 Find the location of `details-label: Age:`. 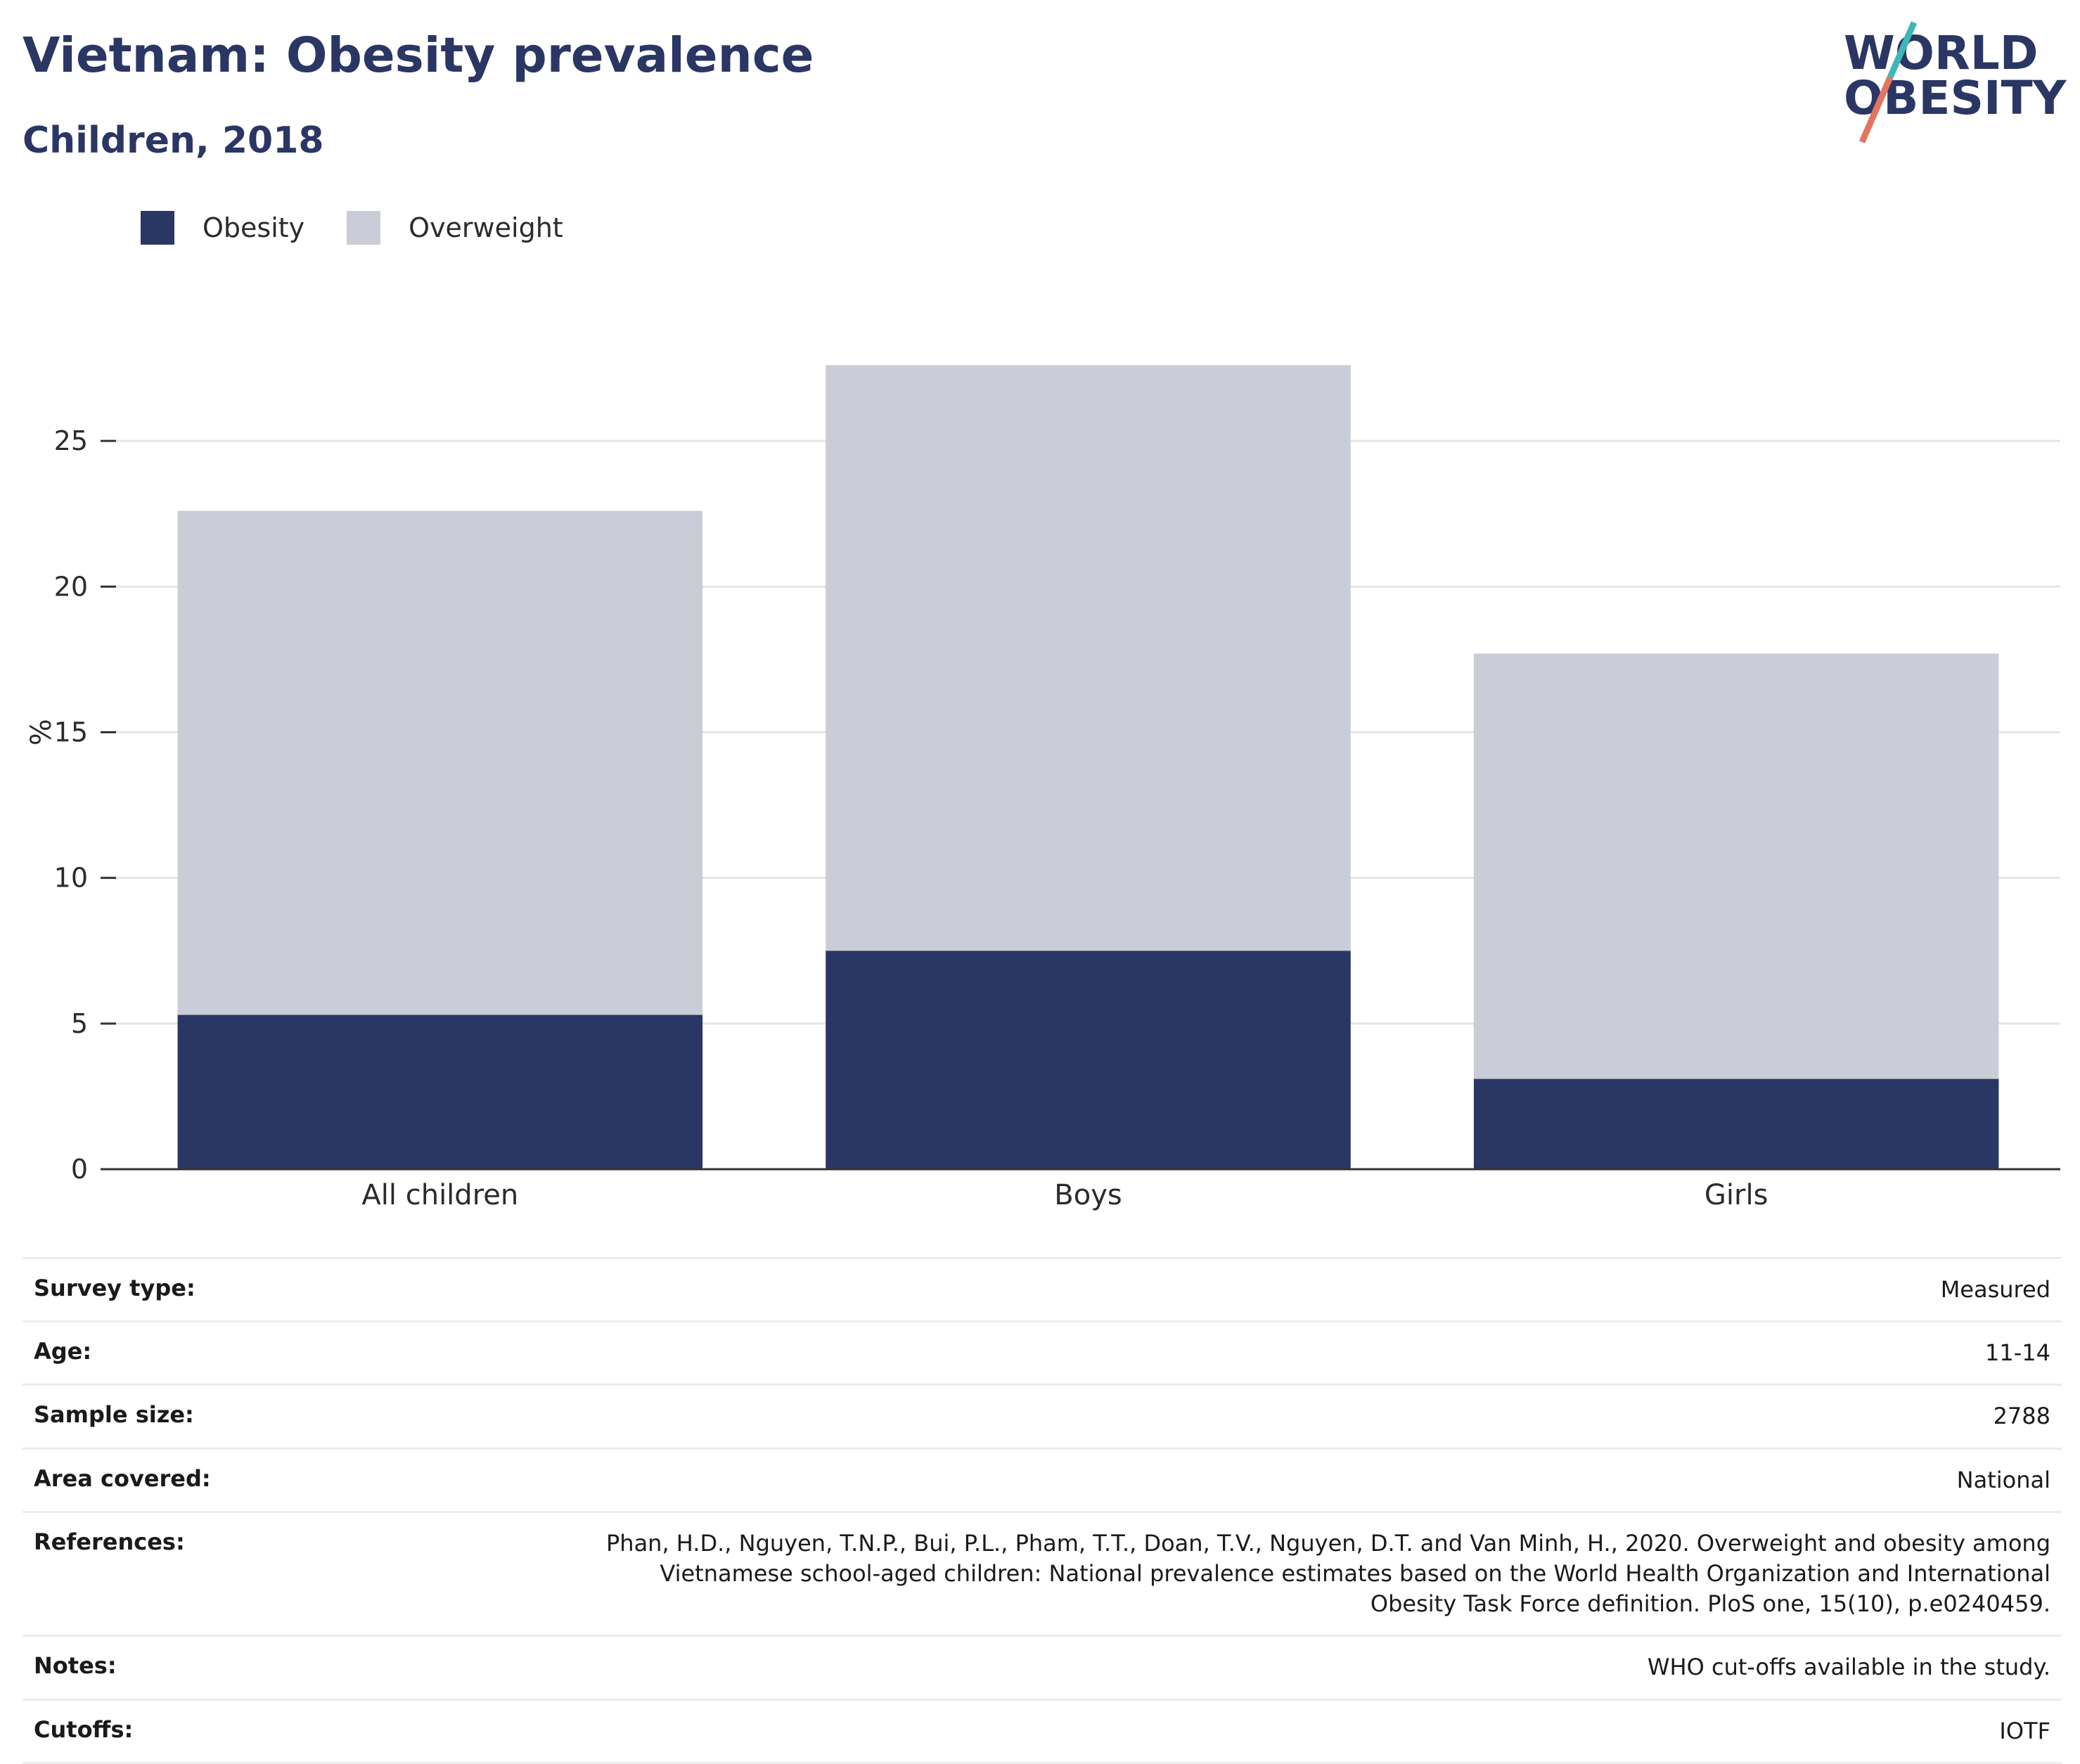

details-label: Age: is located at coordinates (63, 1351).